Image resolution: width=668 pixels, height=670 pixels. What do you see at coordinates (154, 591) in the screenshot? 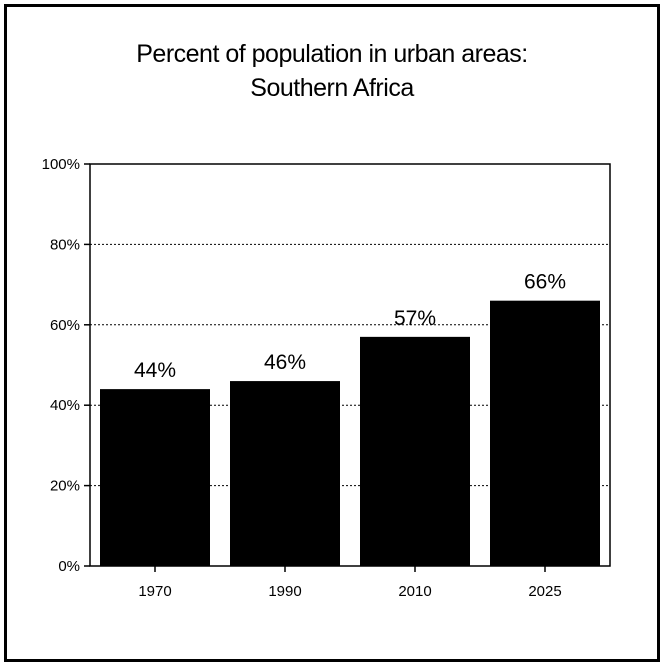
I see `x-tick-label: 1970` at bounding box center [154, 591].